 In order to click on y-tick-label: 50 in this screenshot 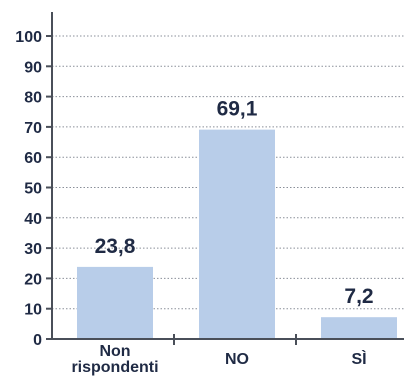, I will do `click(33, 189)`.